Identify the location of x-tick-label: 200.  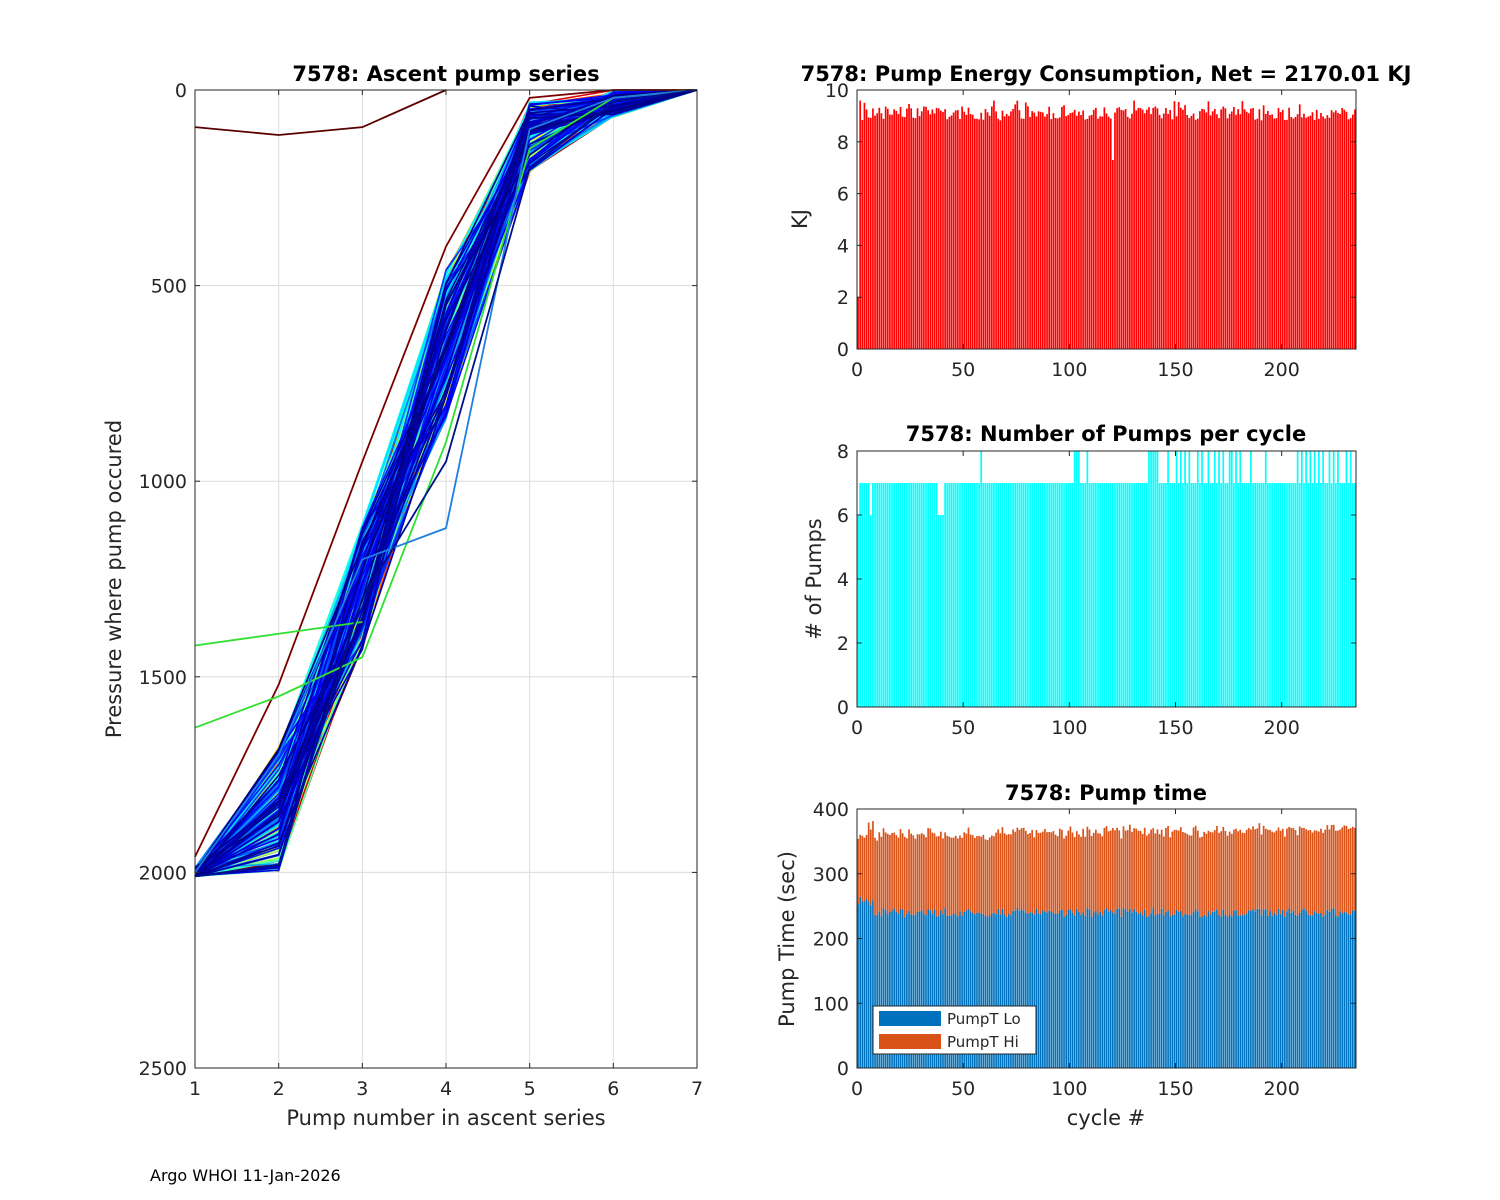
(1282, 1089).